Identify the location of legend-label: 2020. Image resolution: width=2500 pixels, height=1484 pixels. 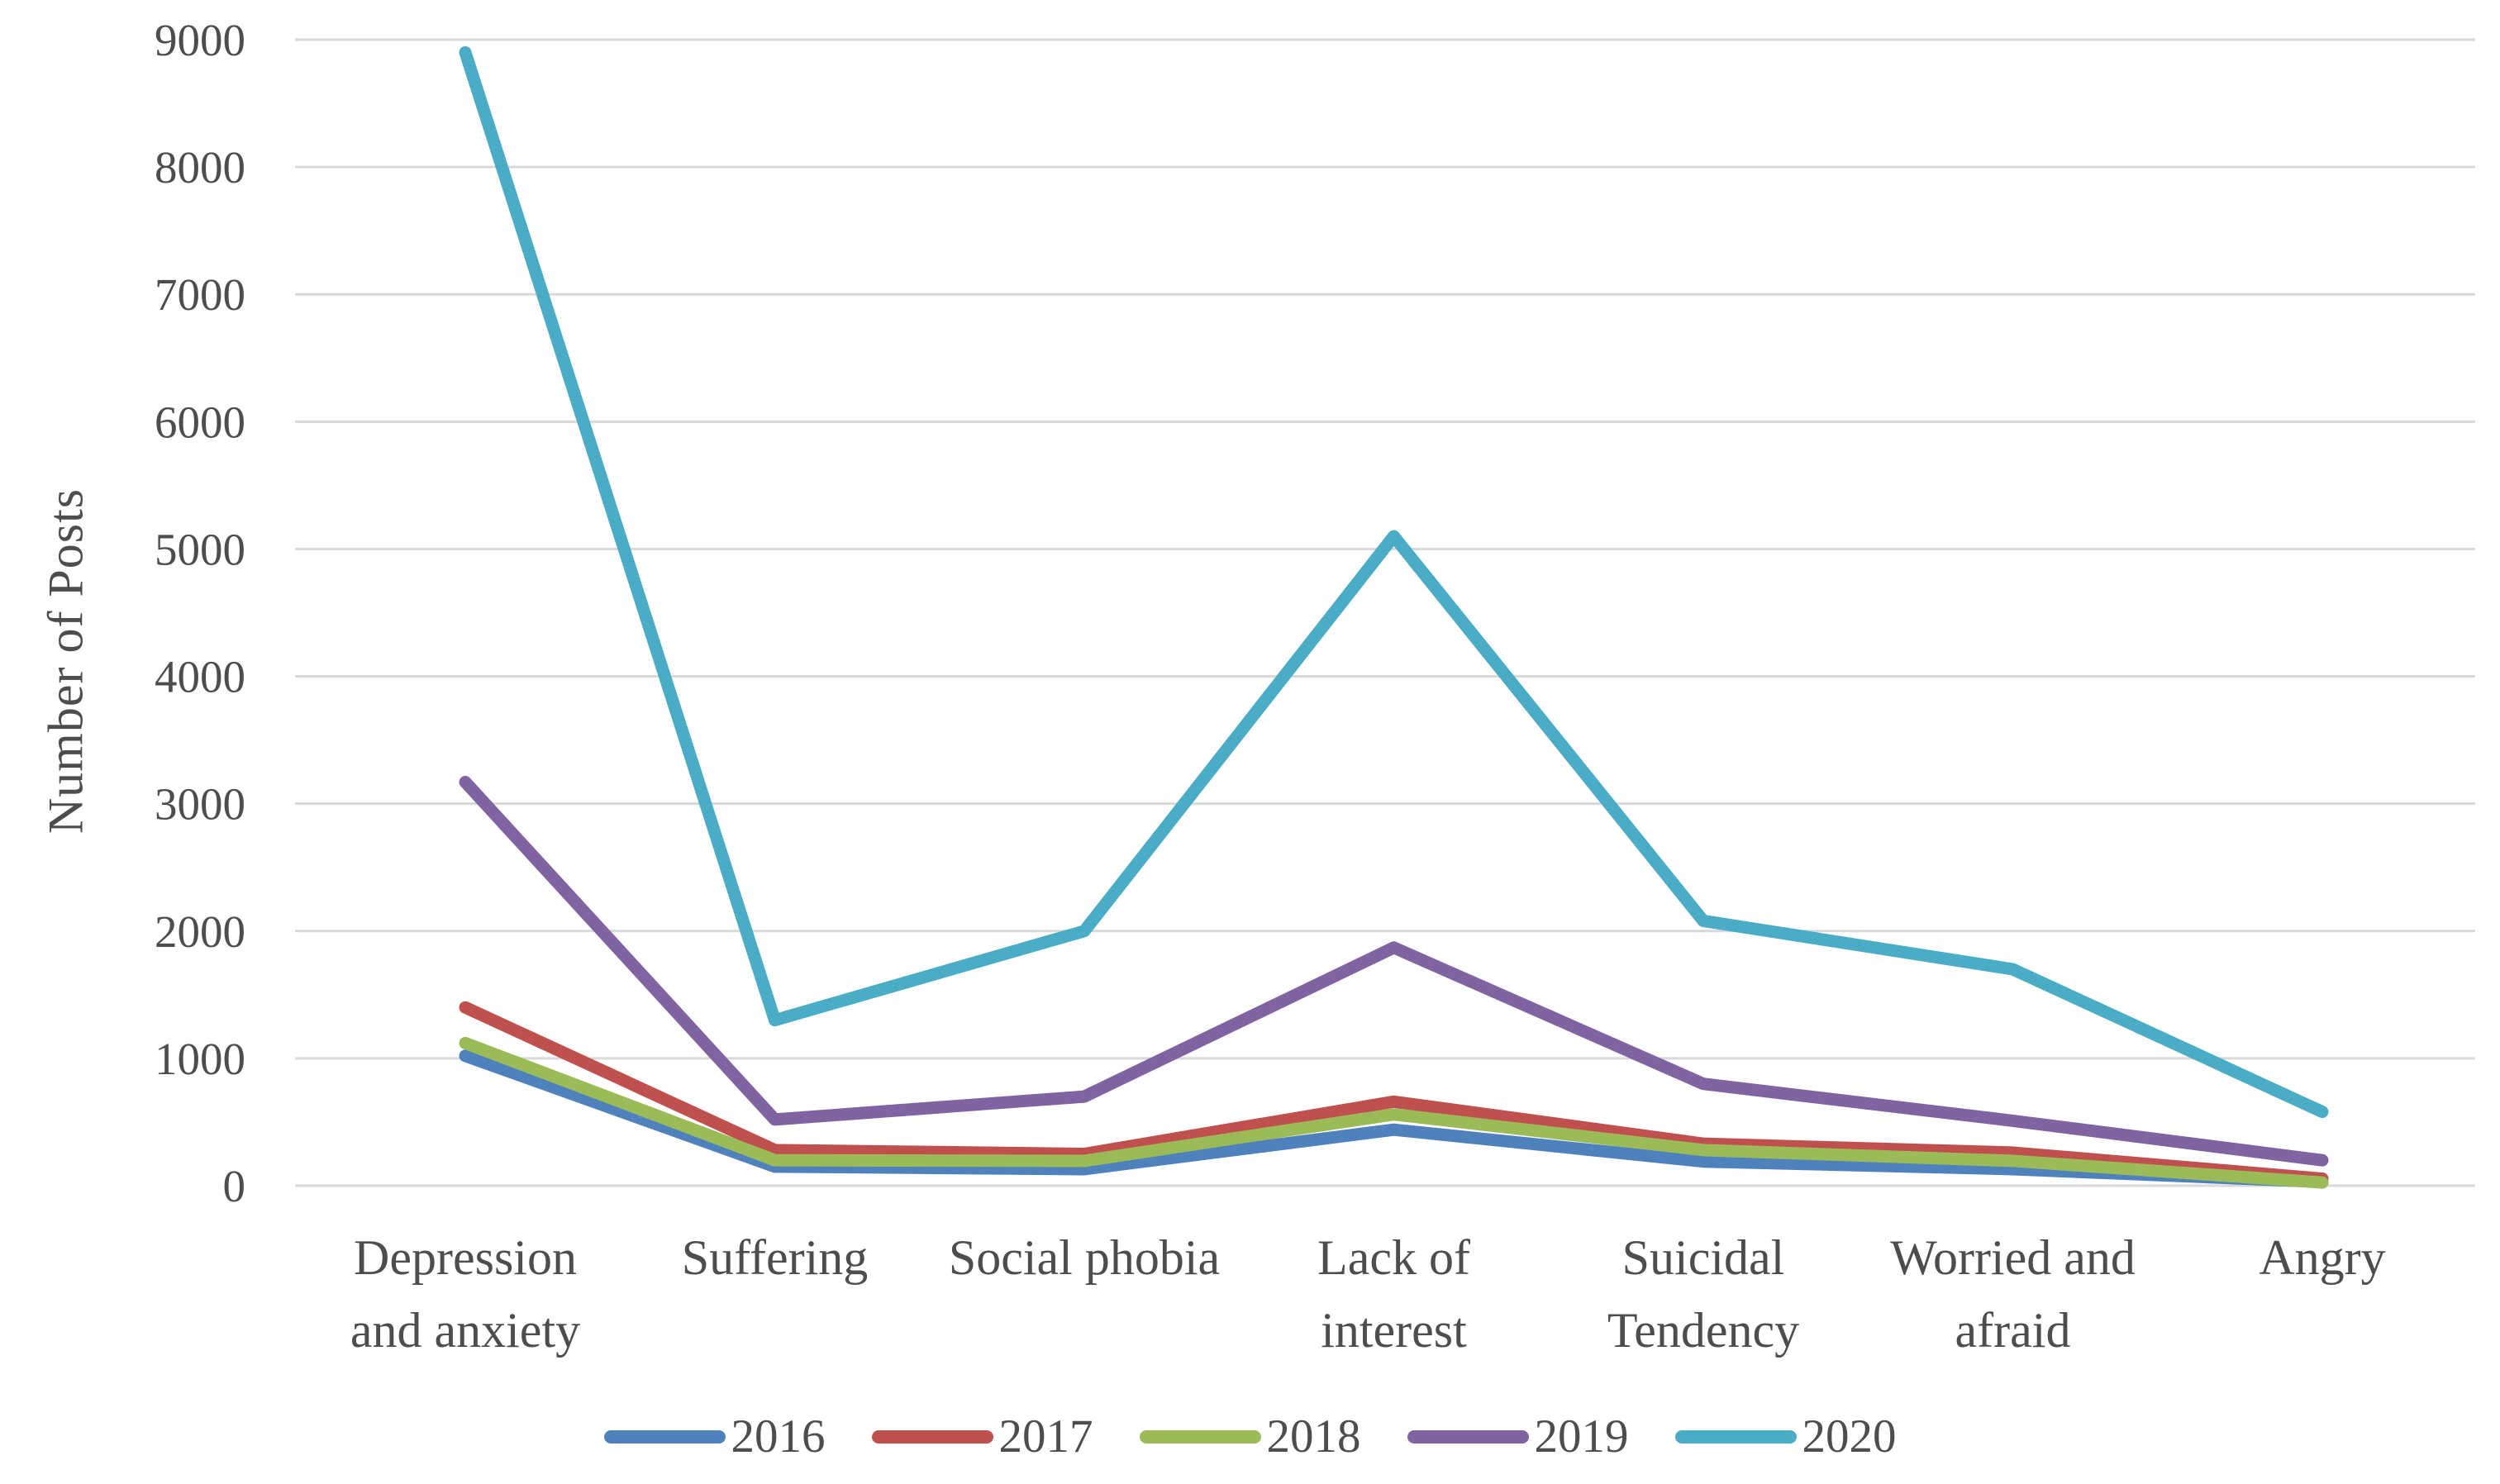
(1849, 1436).